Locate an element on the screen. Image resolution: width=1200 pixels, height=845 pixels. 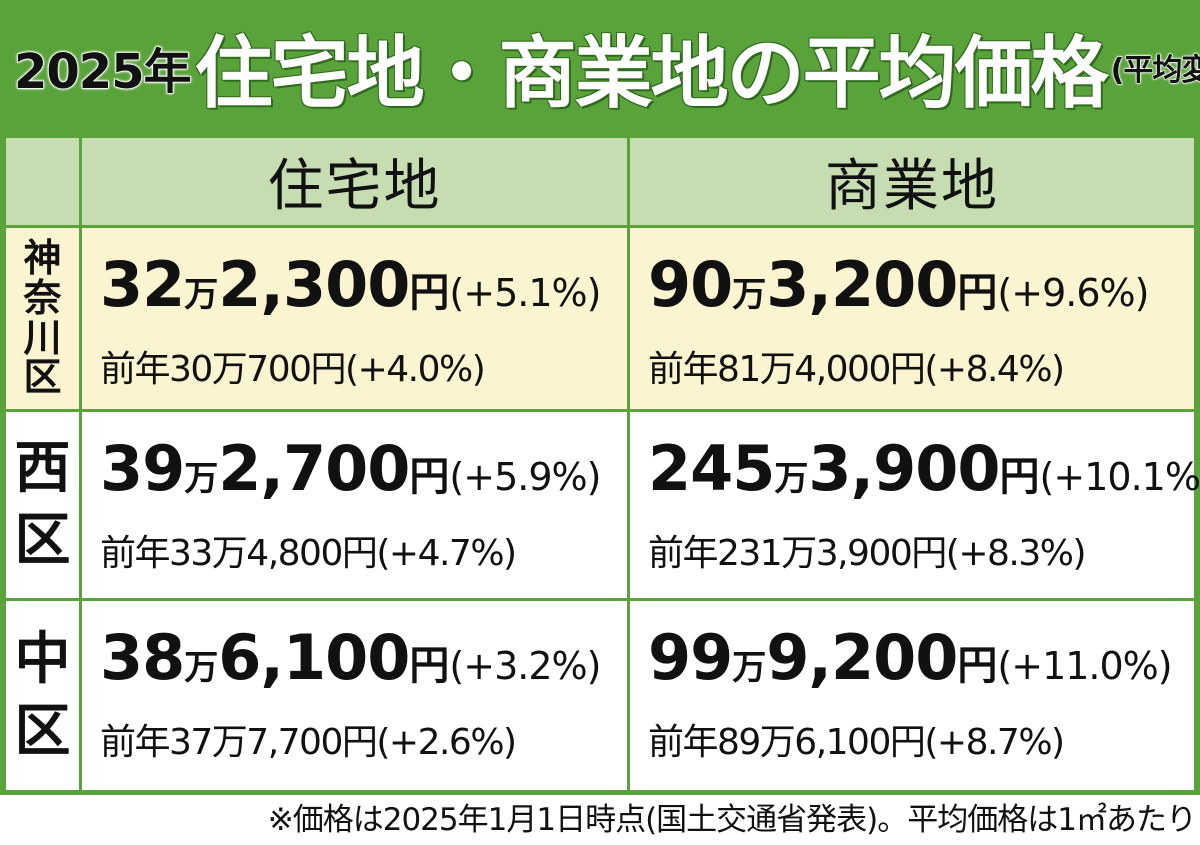
current-price: 99万9,200円(+11.0%) is located at coordinates (910, 657).